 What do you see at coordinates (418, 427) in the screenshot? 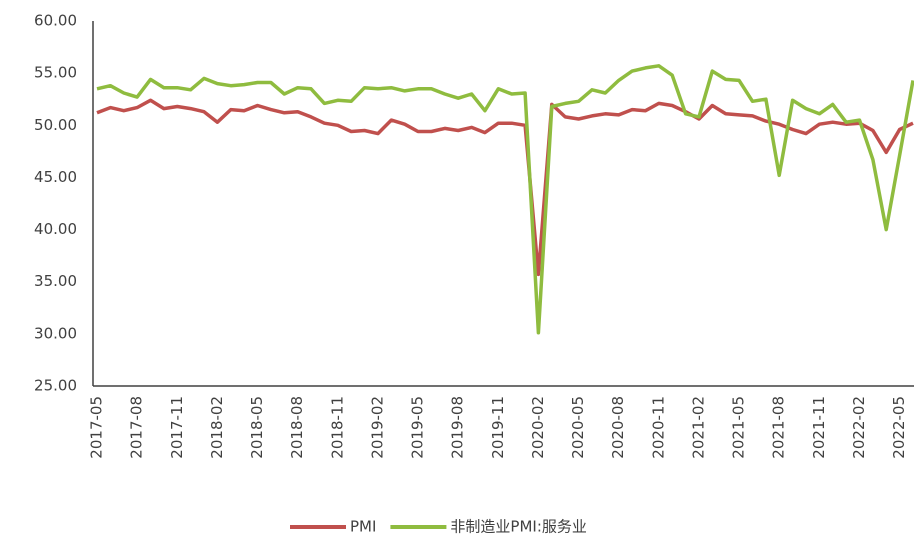
I see `x-tick-label: 2019-05` at bounding box center [418, 427].